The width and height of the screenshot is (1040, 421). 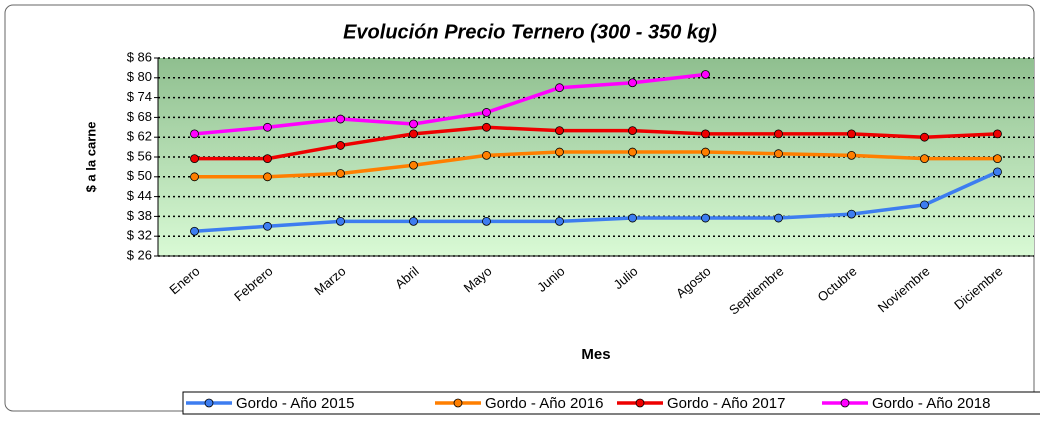 What do you see at coordinates (726, 403) in the screenshot?
I see `legend-label: Gordo - Año 2017` at bounding box center [726, 403].